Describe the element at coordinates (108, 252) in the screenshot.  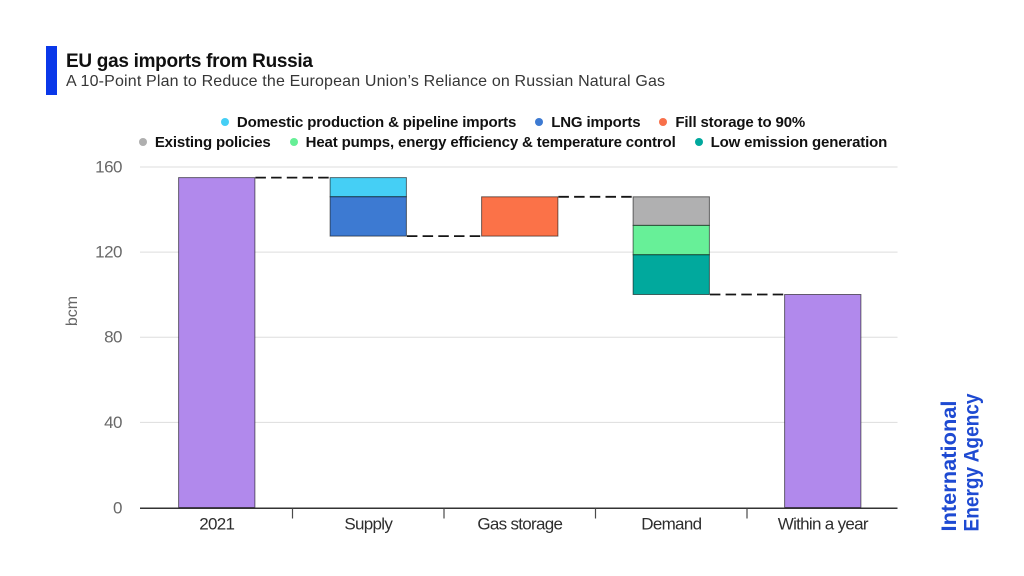
I see `svg-text: 120` at that location.